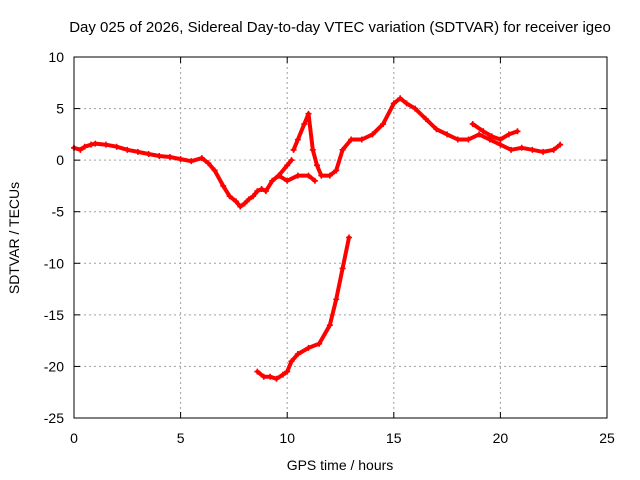  Describe the element at coordinates (394, 438) in the screenshot. I see `x-tick-label: 15` at that location.